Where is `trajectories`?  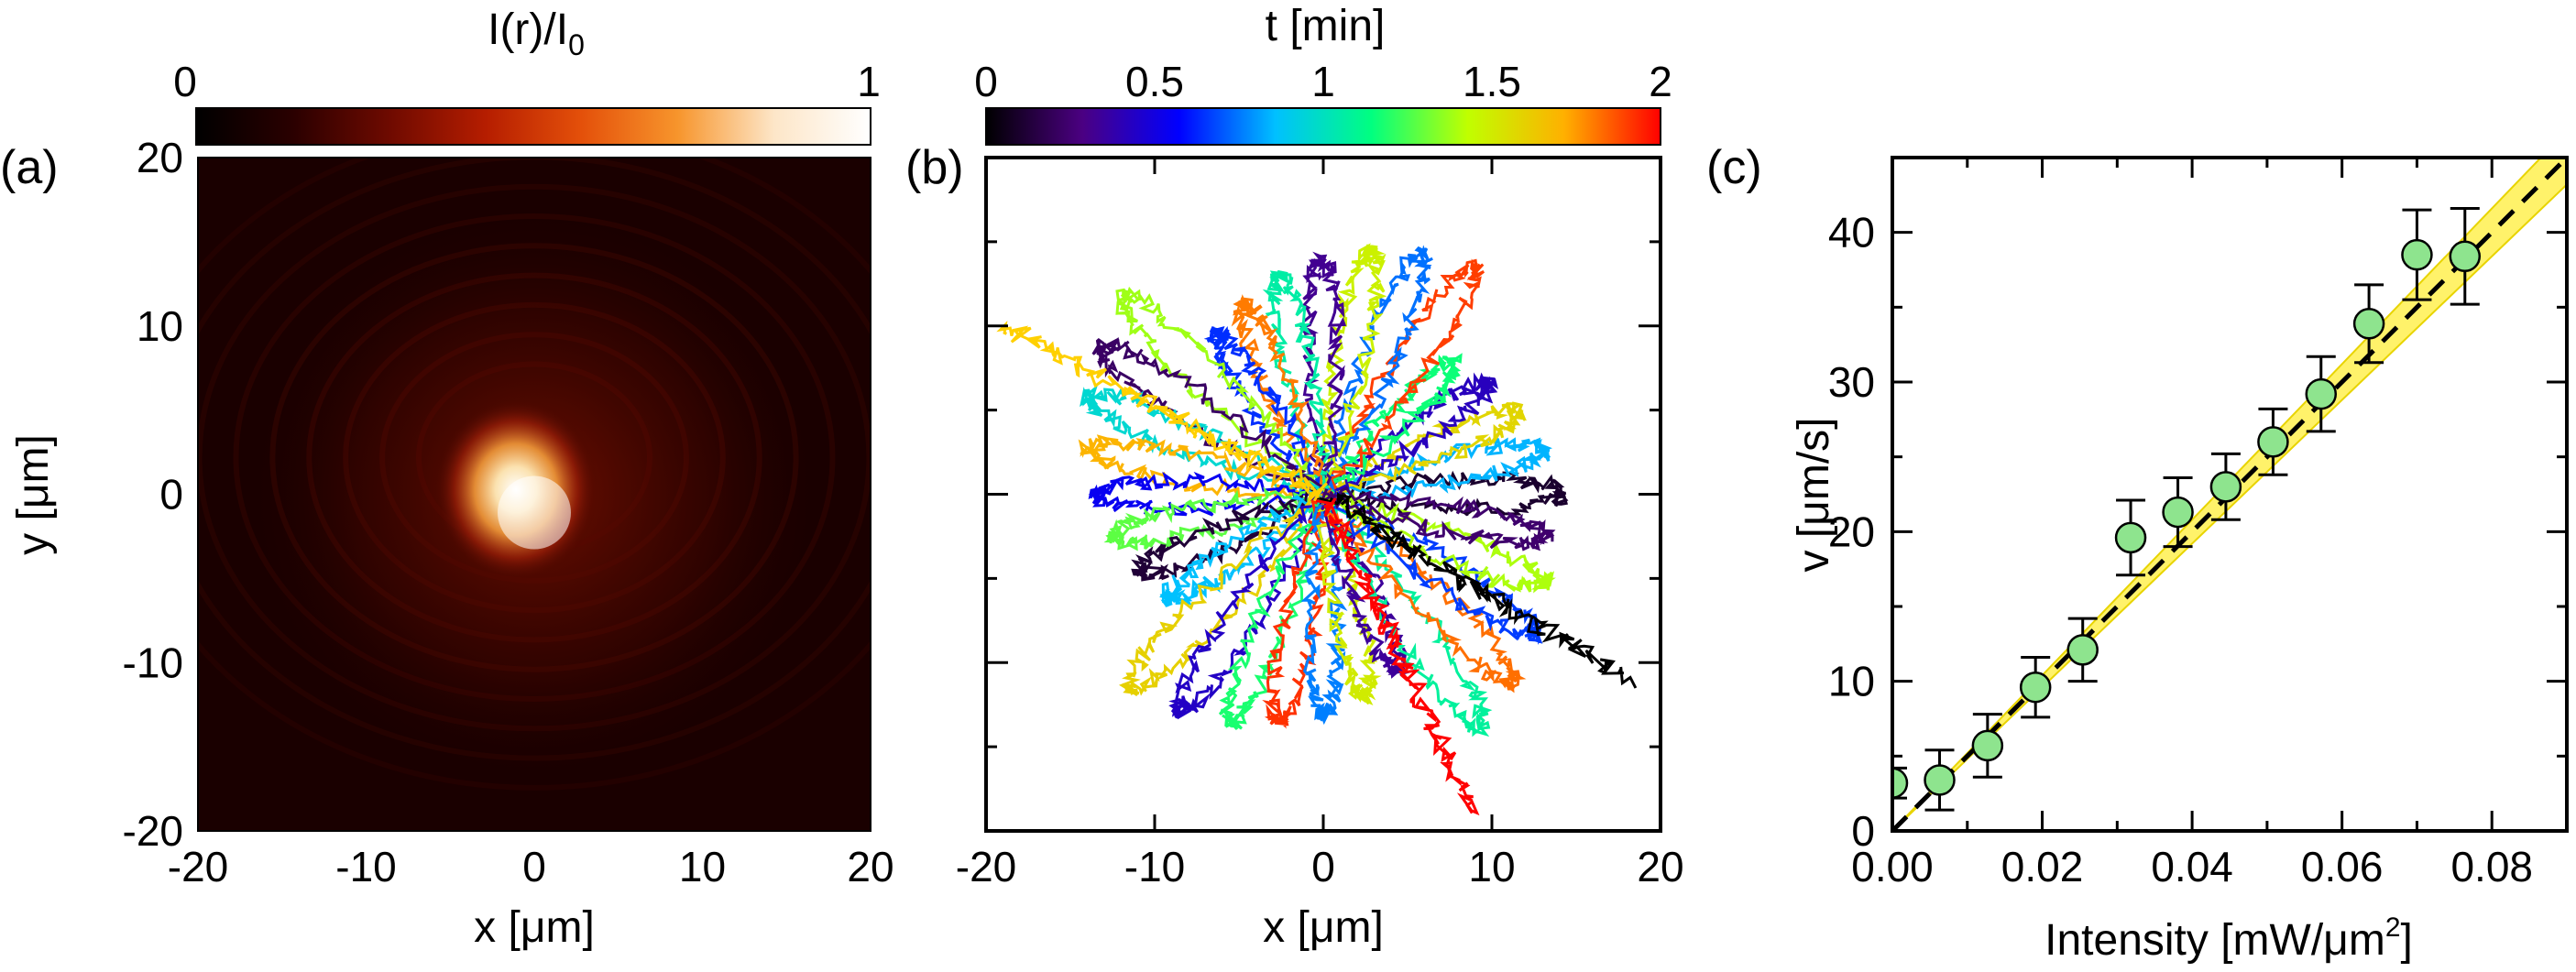 trajectories is located at coordinates (1317, 530).